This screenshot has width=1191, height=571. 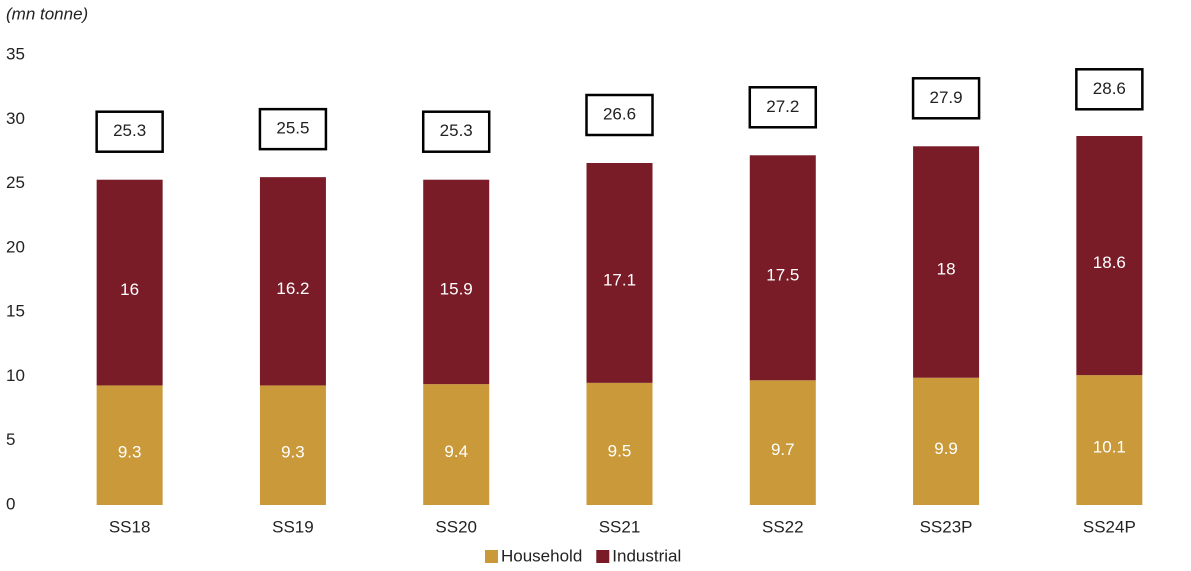 What do you see at coordinates (946, 448) in the screenshot?
I see `value-label: 9.9` at bounding box center [946, 448].